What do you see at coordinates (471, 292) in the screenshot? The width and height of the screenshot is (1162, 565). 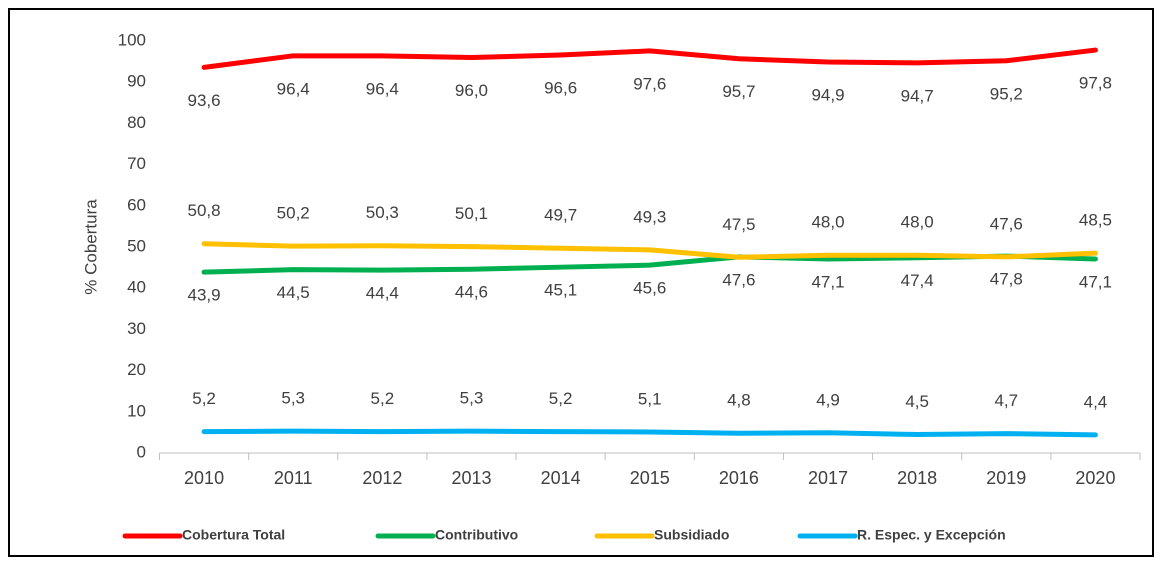 I see `data-label: 44,6` at bounding box center [471, 292].